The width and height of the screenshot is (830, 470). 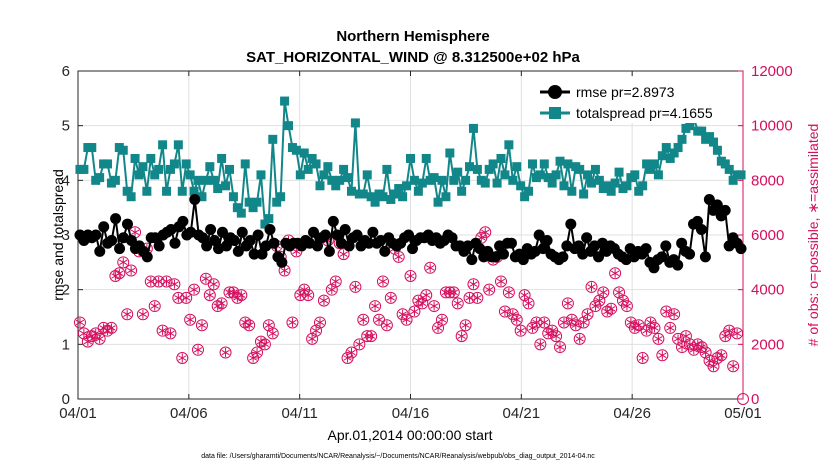 I want to click on x-tick-label: 04/16, so click(x=411, y=413).